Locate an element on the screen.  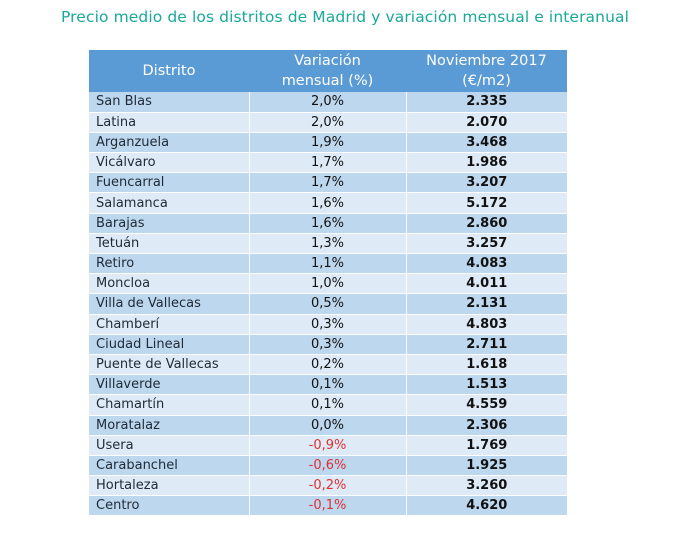
price-cell: 1.769 is located at coordinates (486, 445).